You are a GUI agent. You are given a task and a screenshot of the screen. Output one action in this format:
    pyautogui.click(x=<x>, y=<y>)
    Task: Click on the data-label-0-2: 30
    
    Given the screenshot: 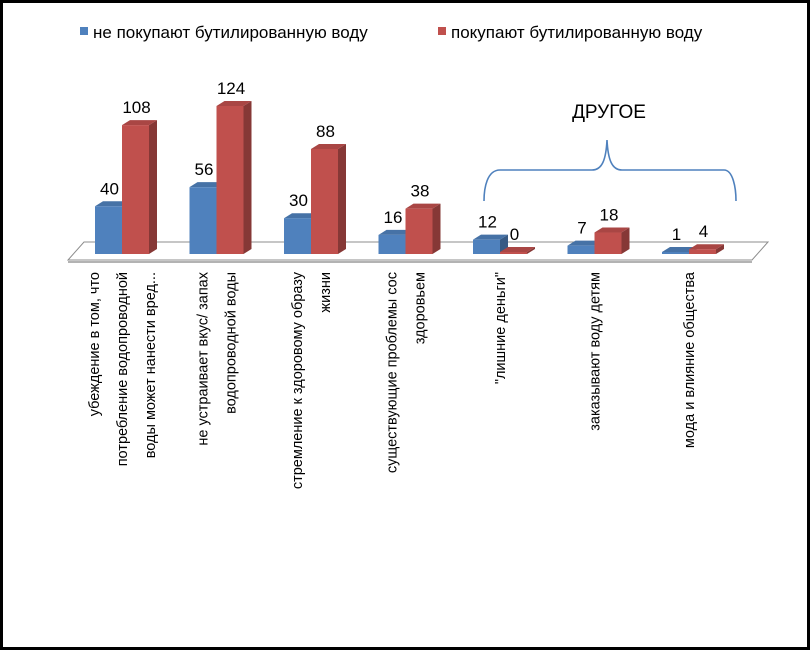 What is the action you would take?
    pyautogui.click(x=298, y=200)
    